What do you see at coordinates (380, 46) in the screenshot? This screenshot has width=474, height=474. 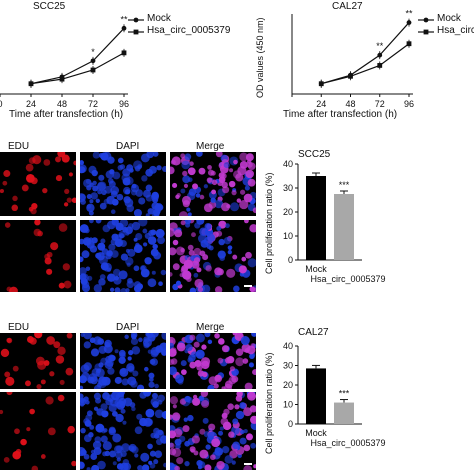 I see `line2-significance: **` at bounding box center [380, 46].